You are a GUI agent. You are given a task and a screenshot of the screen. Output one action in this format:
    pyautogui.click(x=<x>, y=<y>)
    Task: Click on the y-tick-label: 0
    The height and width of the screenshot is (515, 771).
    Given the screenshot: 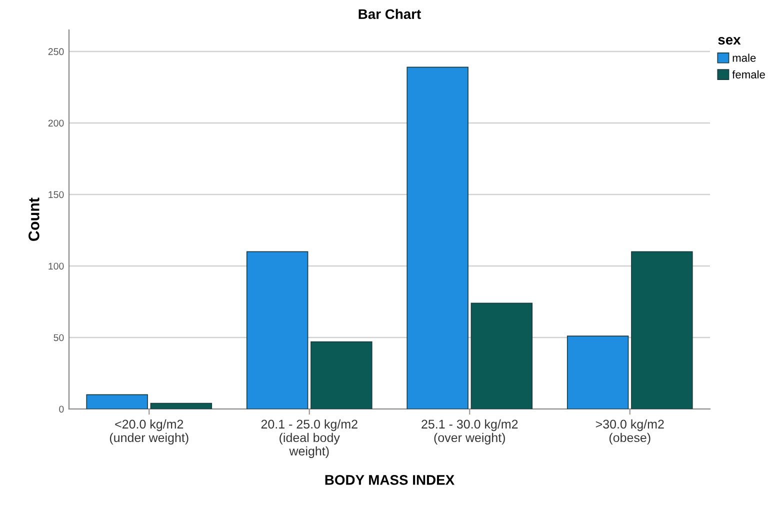 What is the action you would take?
    pyautogui.click(x=61, y=409)
    